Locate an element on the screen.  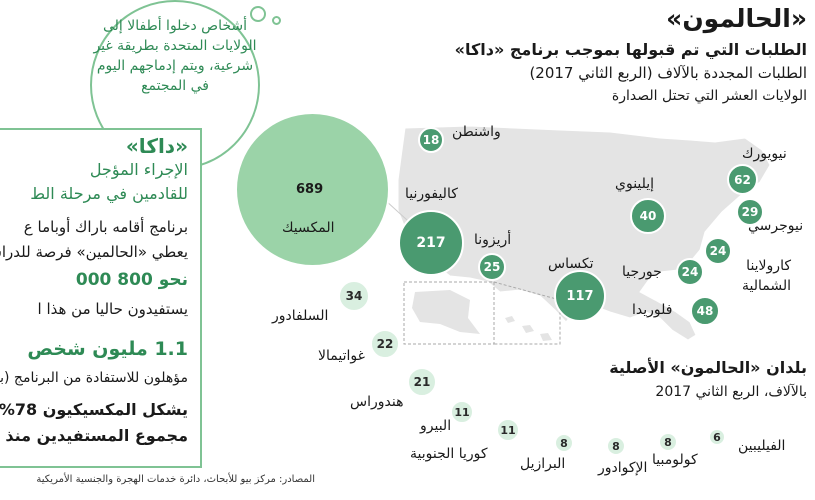
country-value-guatemala: 22 is located at coordinates (385, 344).